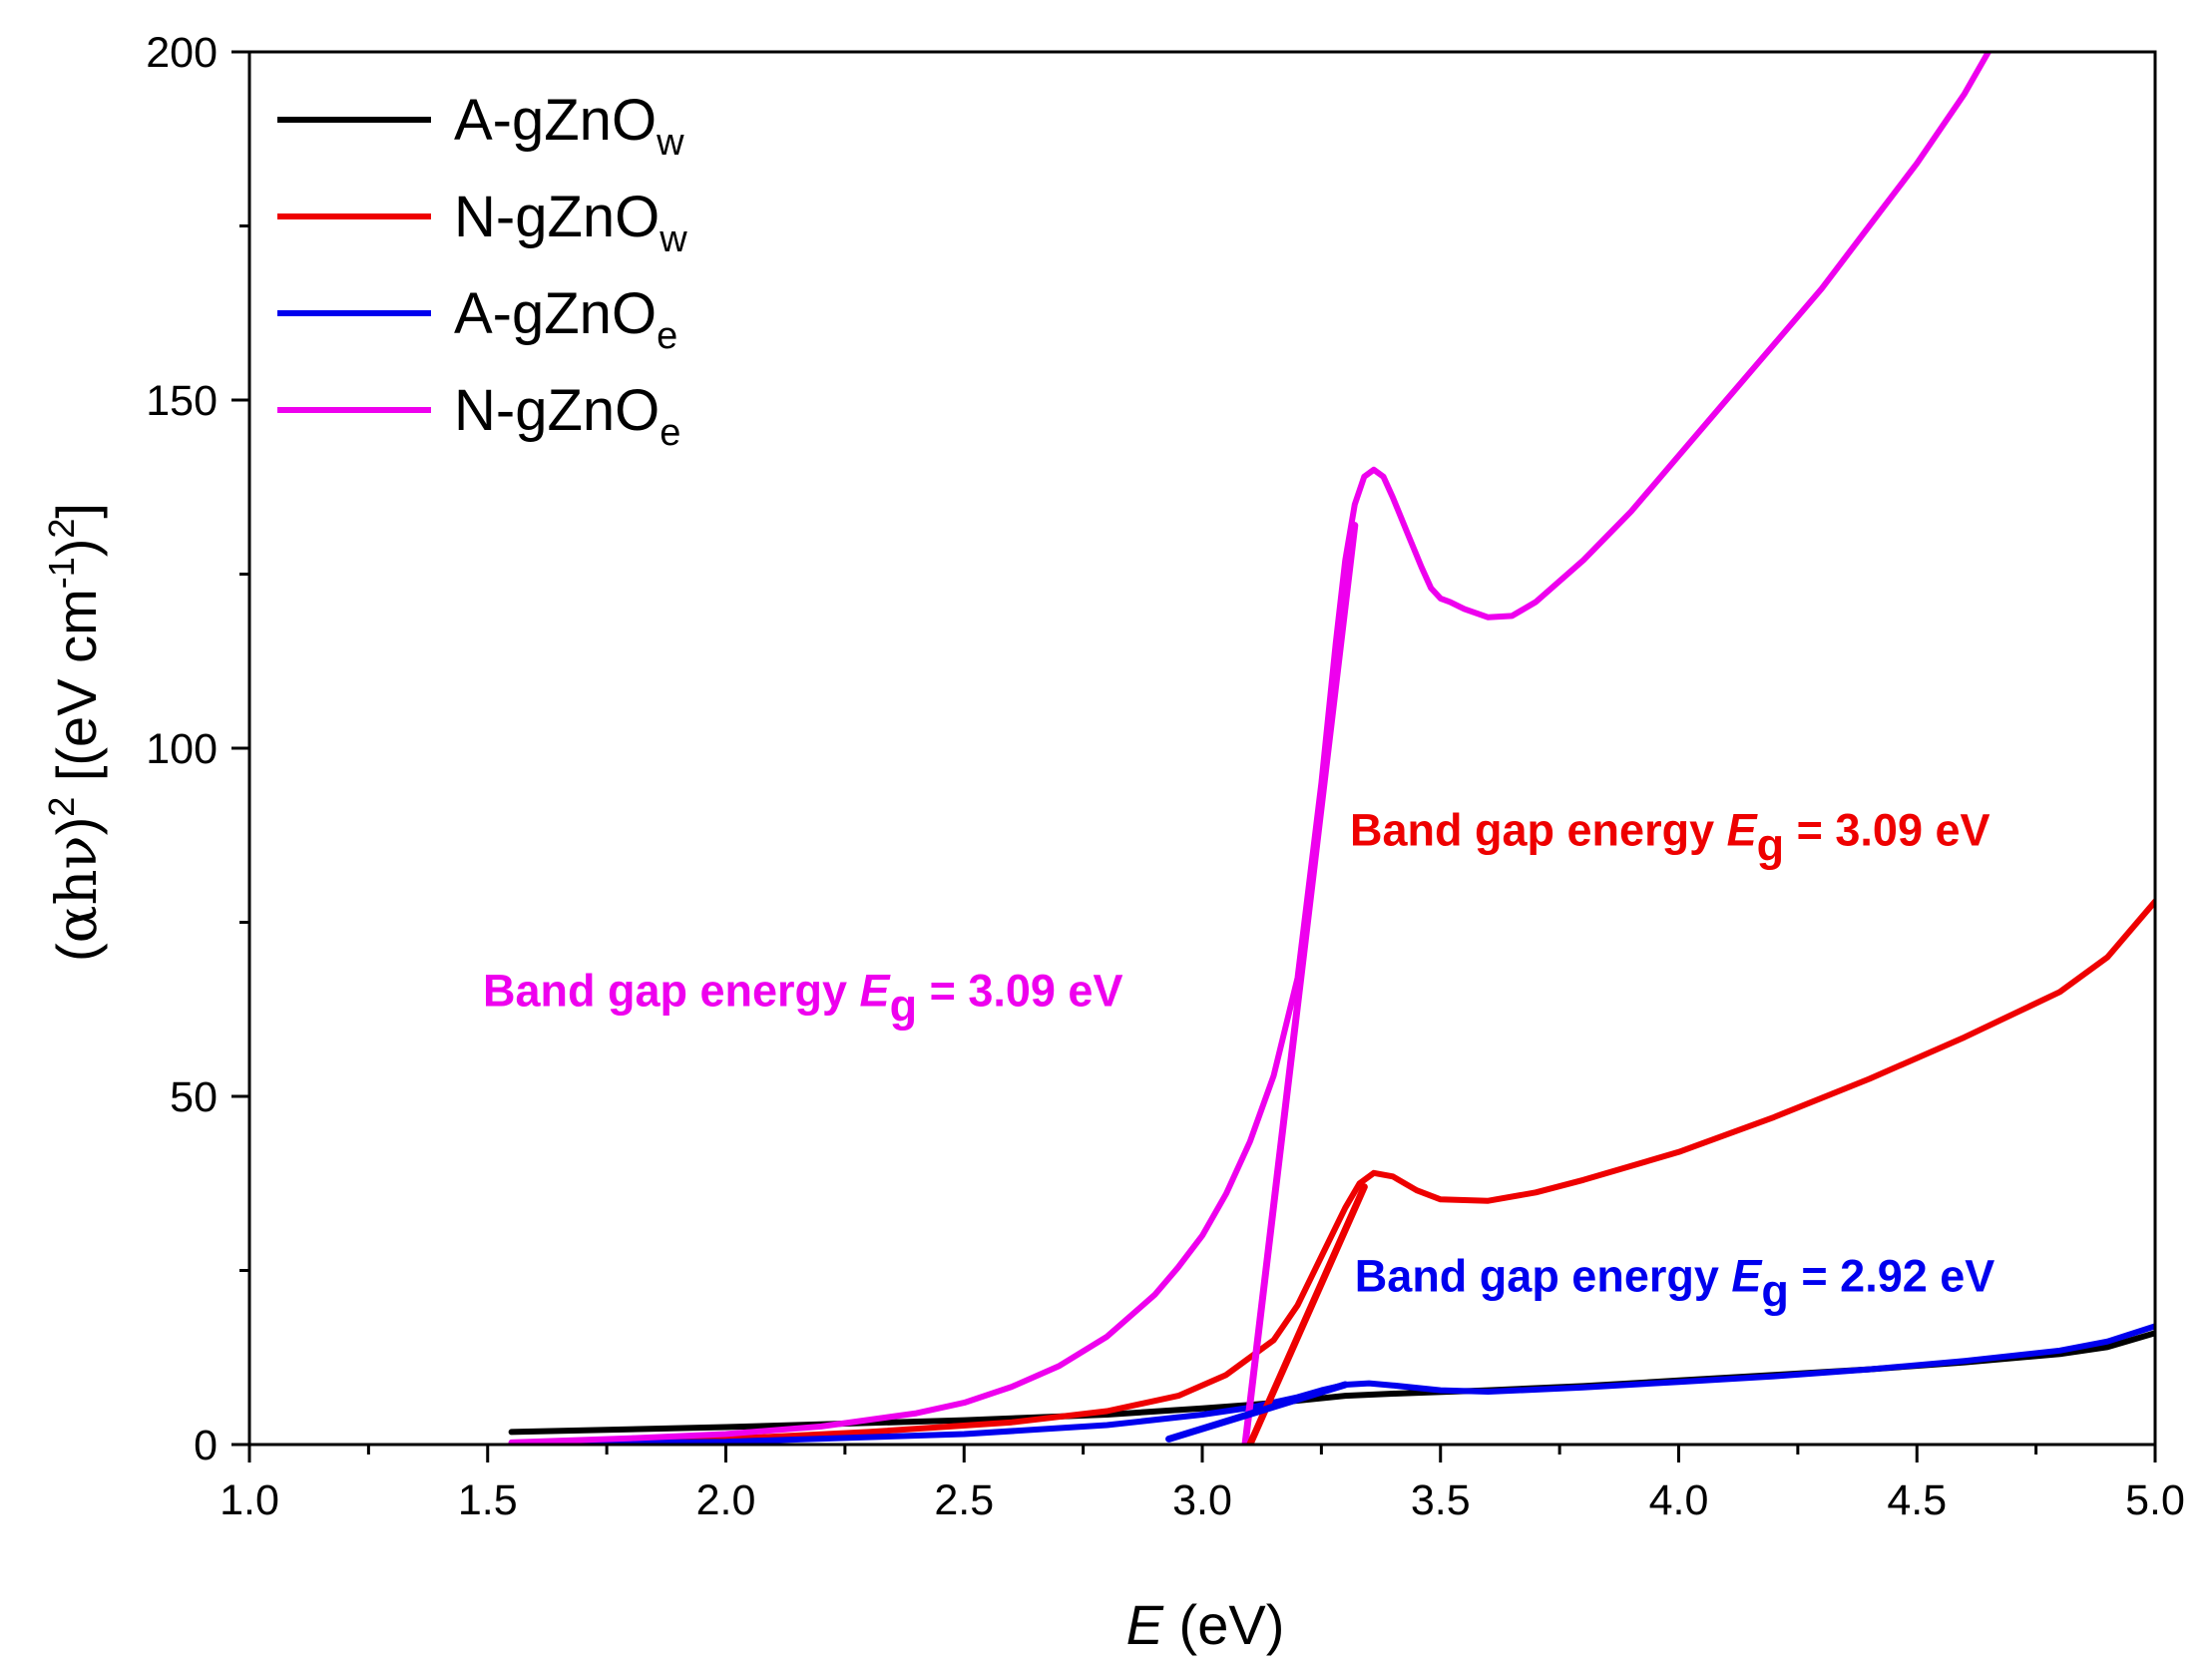 This screenshot has height=1667, width=2212. I want to click on x-tick-label: 2.0, so click(726, 1500).